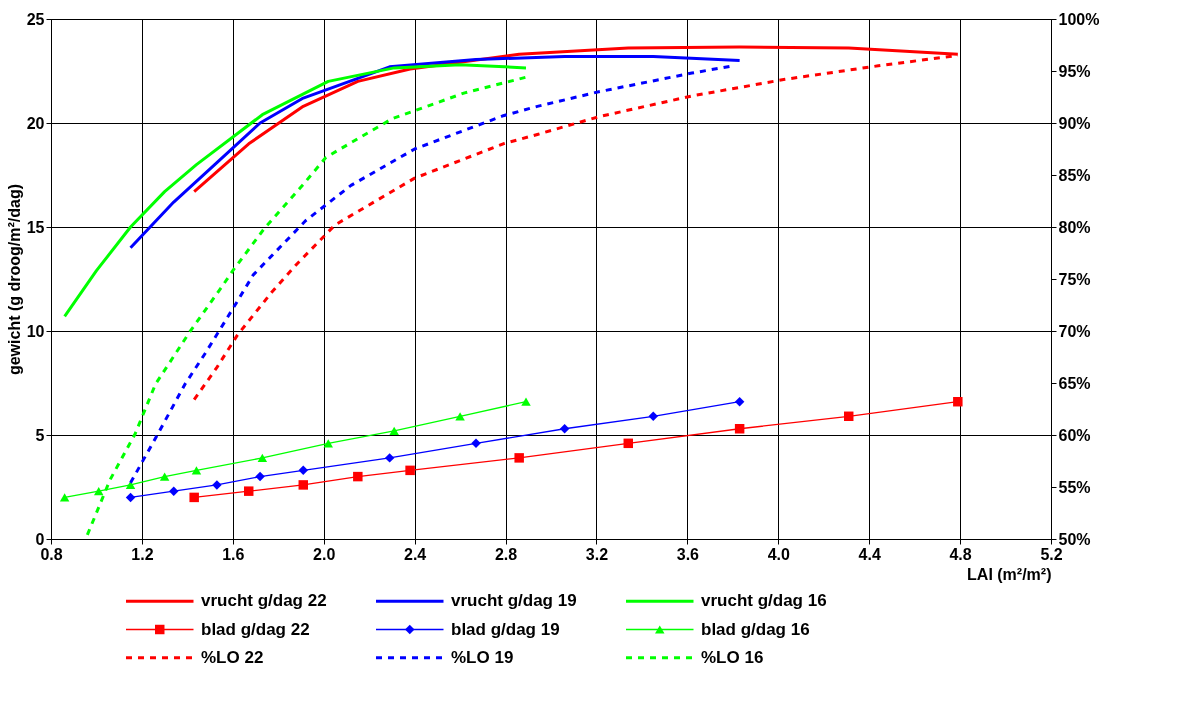 The image size is (1186, 722). Describe the element at coordinates (755, 629) in the screenshot. I see `legend-label: blad g/dag 16` at that location.